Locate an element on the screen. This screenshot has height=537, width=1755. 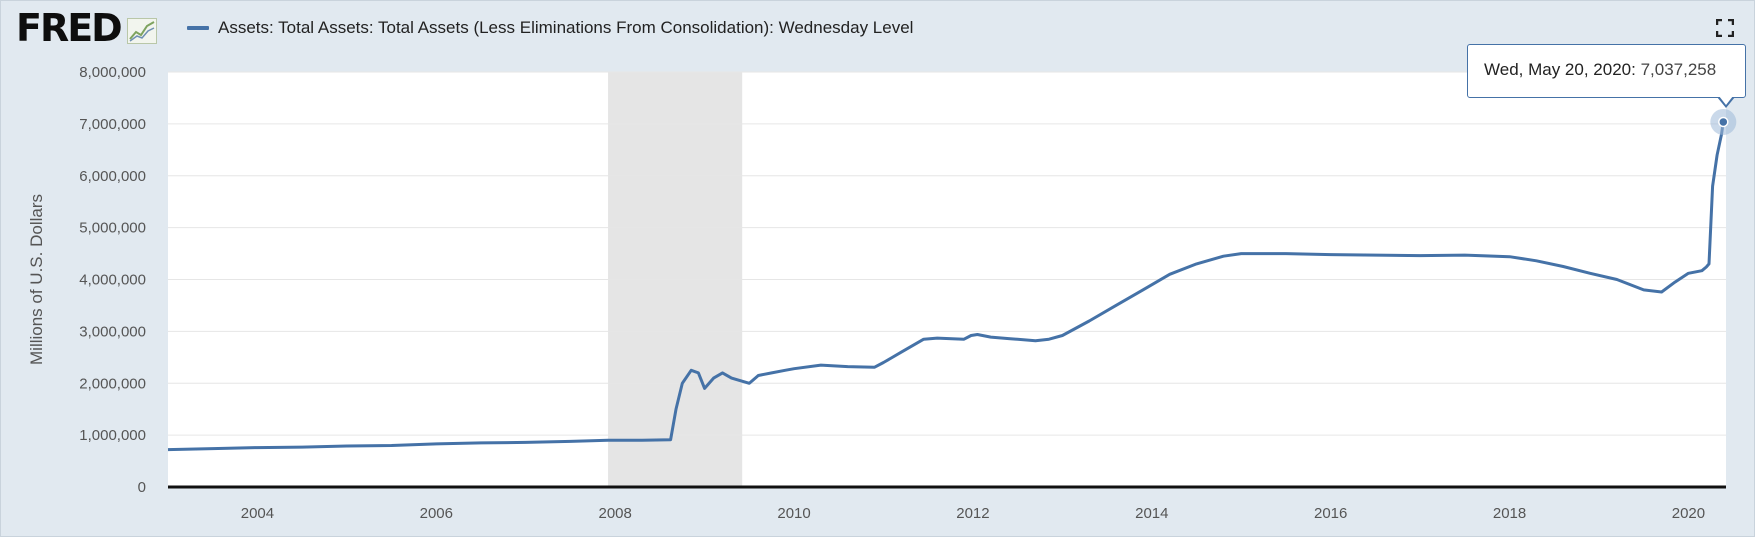
y-tick-label: 5,000,000 is located at coordinates (112, 228).